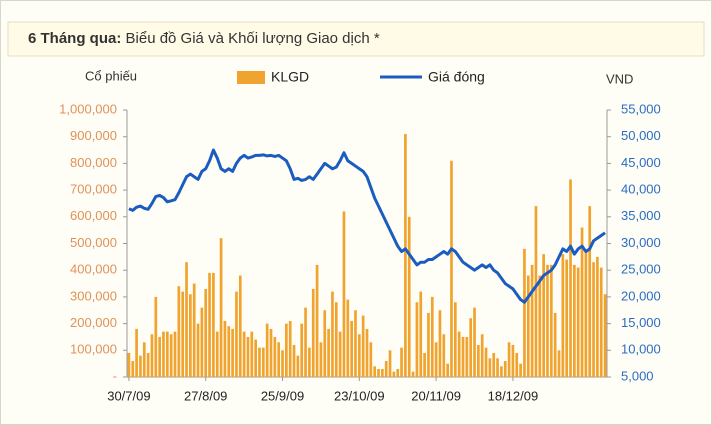 Image resolution: width=712 pixels, height=425 pixels. Describe the element at coordinates (93, 215) in the screenshot. I see `y-tick-label: 600,000` at that location.